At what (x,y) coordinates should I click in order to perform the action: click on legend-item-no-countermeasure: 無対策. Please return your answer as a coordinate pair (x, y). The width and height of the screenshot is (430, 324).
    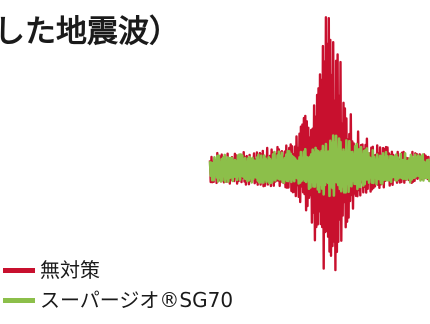
    Looking at the image, I should click on (118, 270).